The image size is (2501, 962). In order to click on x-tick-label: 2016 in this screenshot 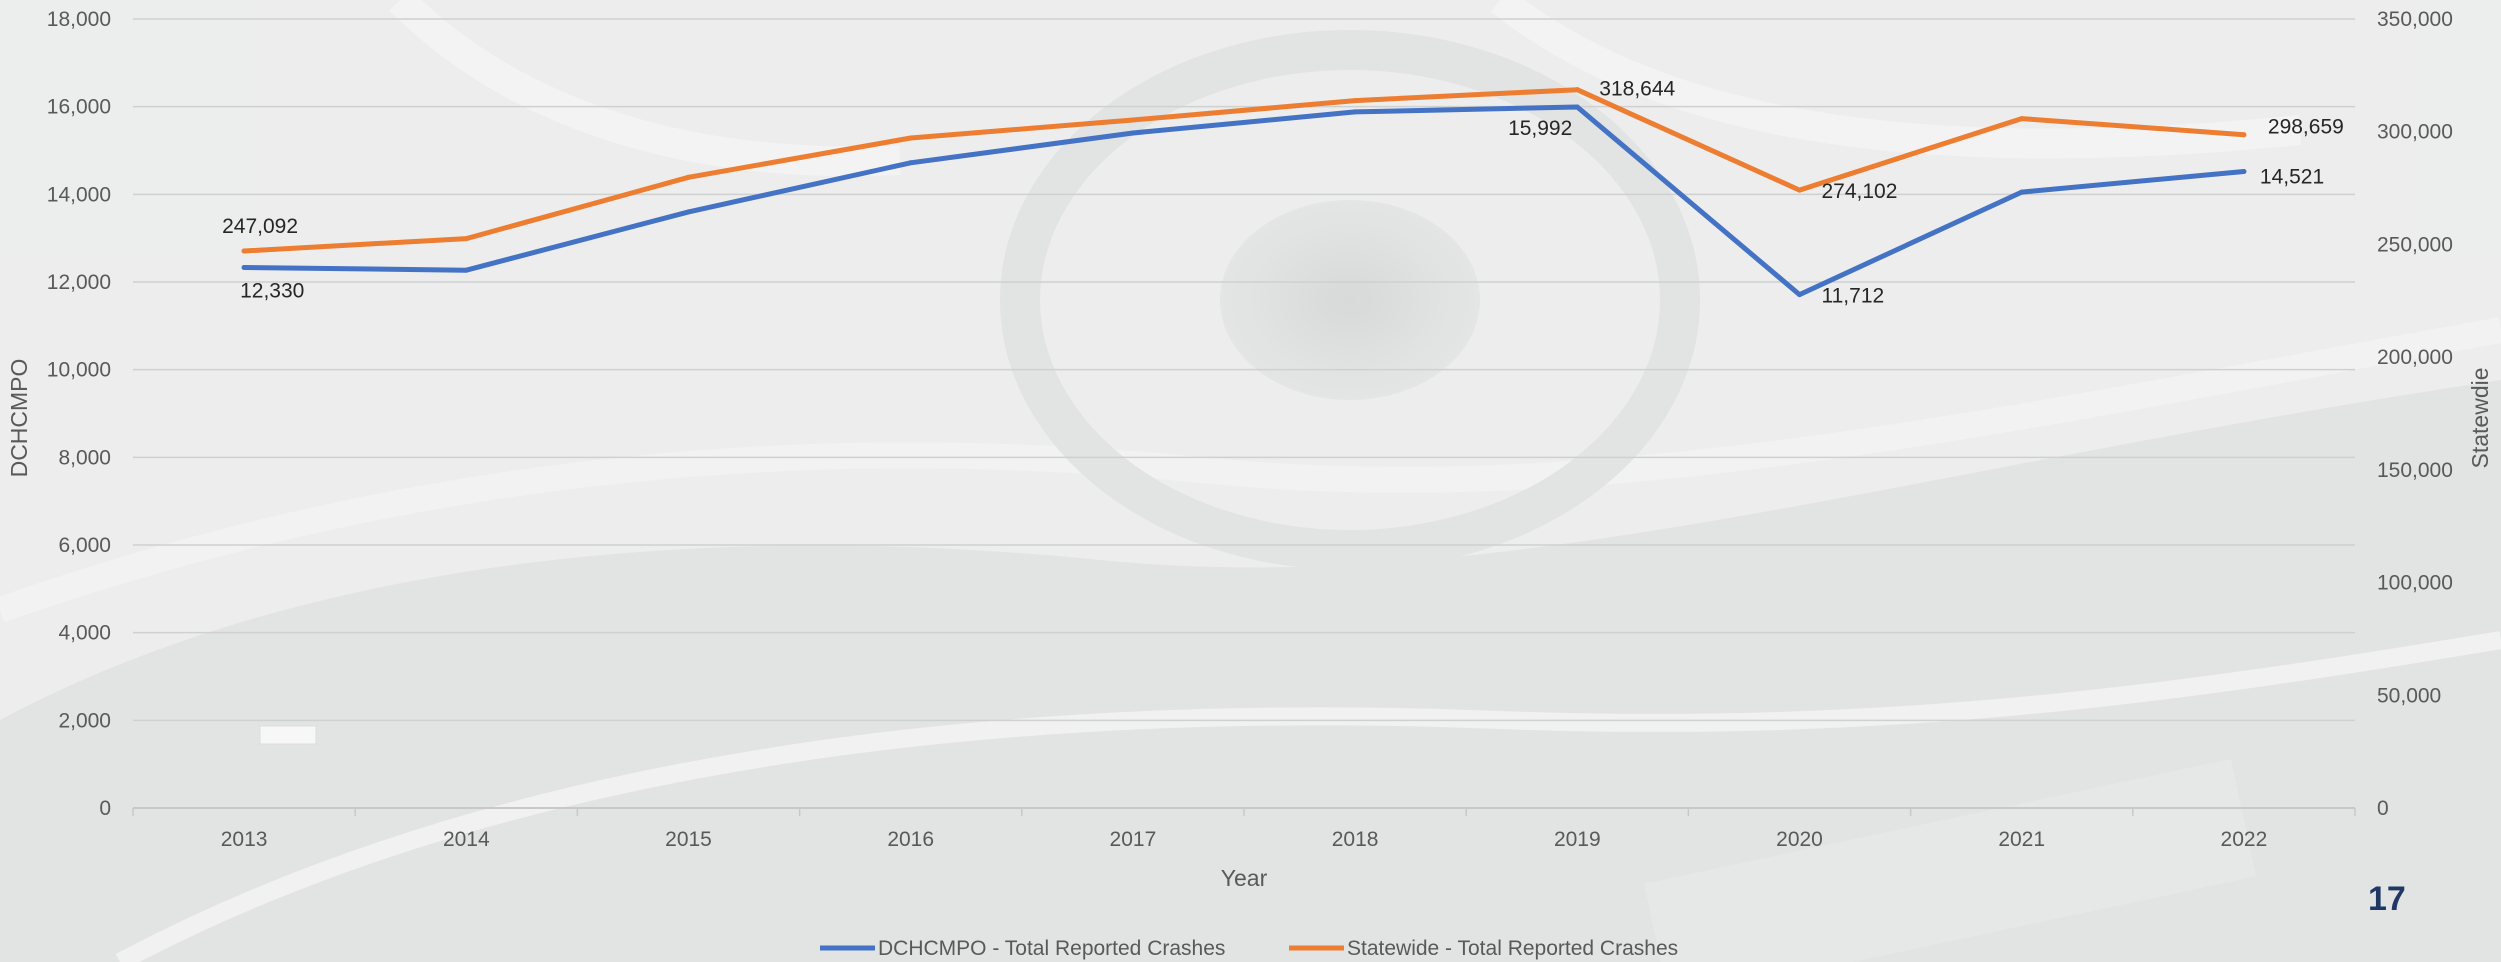, I will do `click(910, 839)`.